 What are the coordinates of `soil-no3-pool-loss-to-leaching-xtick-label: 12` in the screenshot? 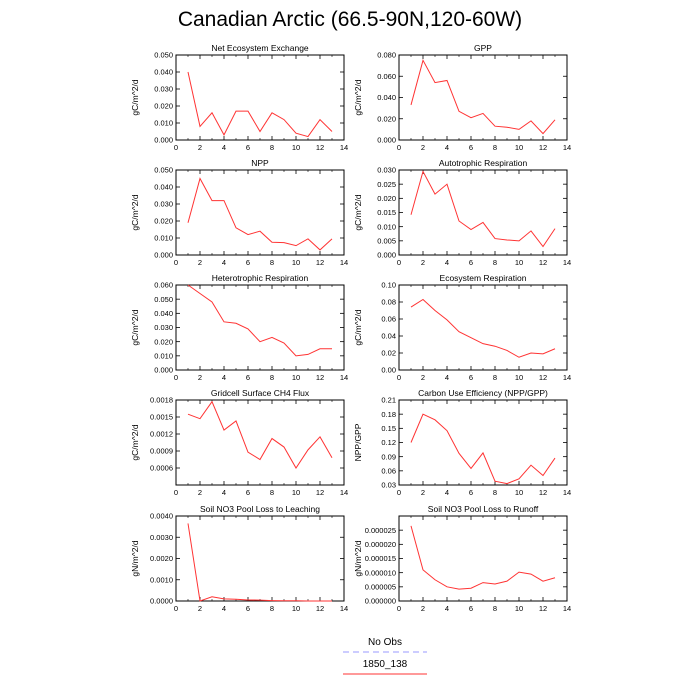 It's located at (320, 608).